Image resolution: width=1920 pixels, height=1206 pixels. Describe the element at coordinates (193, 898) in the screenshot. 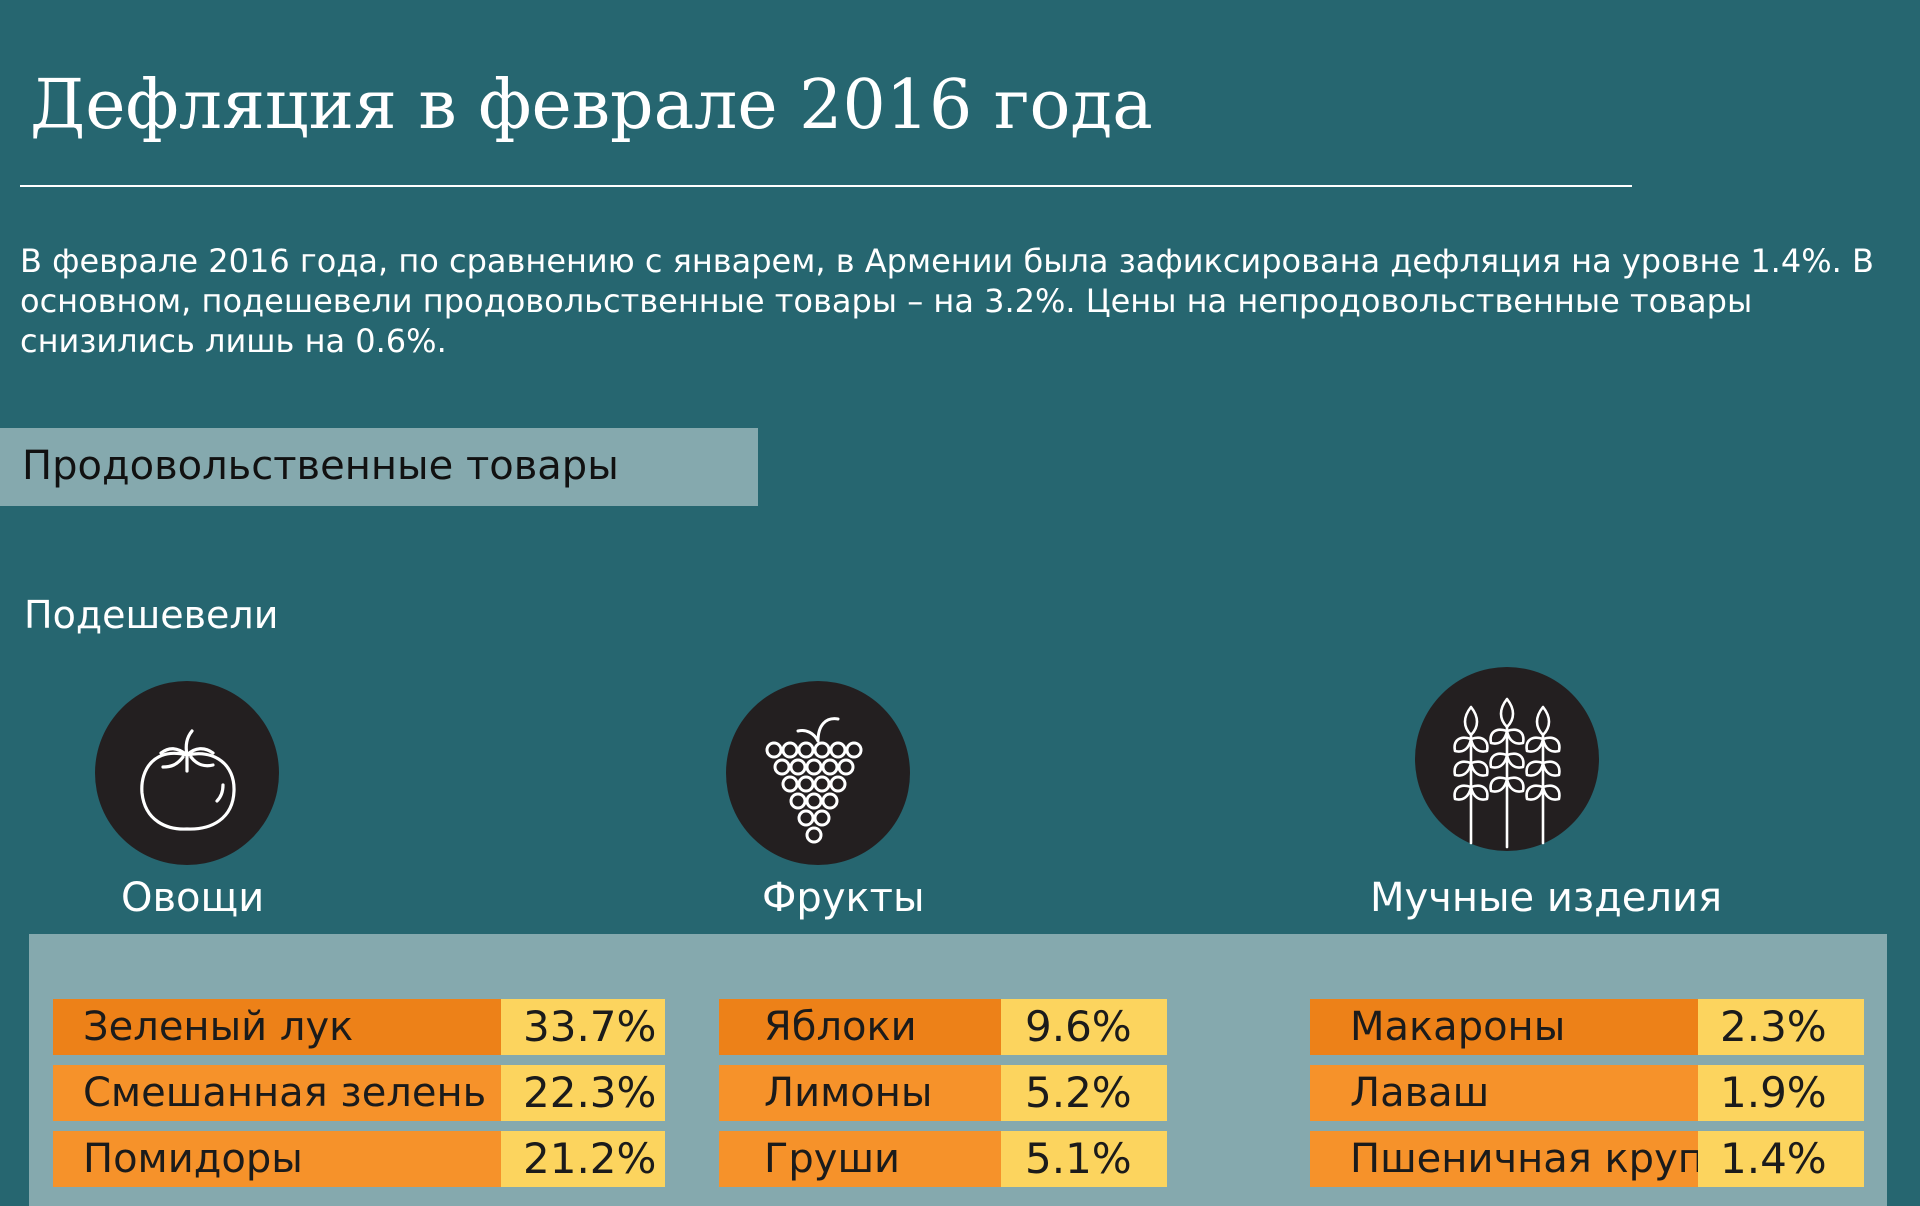

I see `category-label-vegetables: Овощи` at that location.